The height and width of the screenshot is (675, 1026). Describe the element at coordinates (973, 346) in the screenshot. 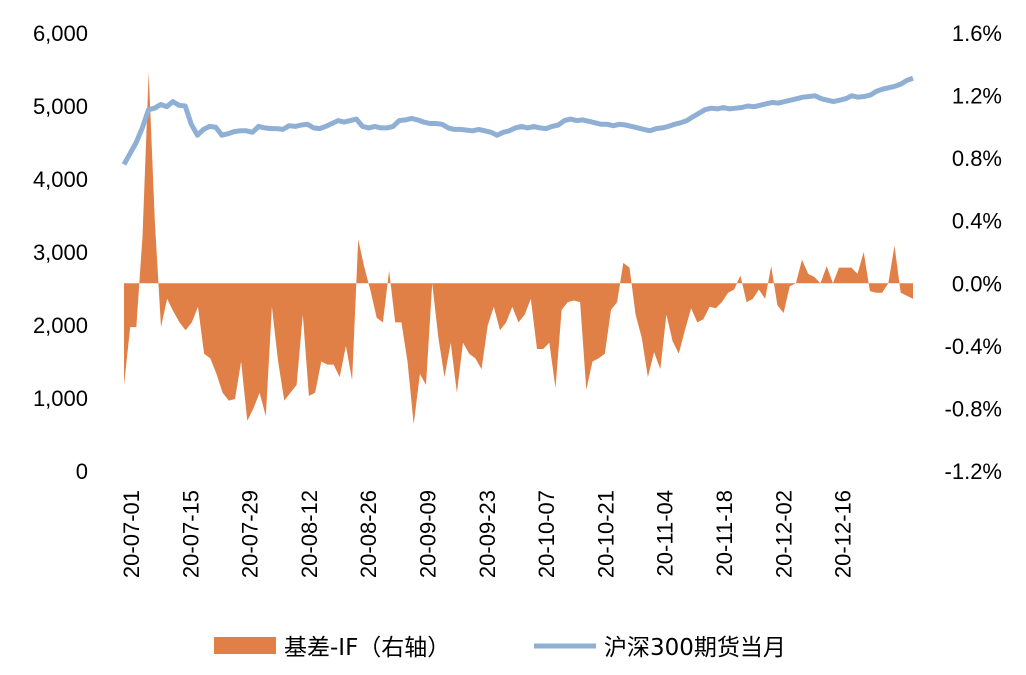

I see `right-tick-label: -0.4%` at that location.